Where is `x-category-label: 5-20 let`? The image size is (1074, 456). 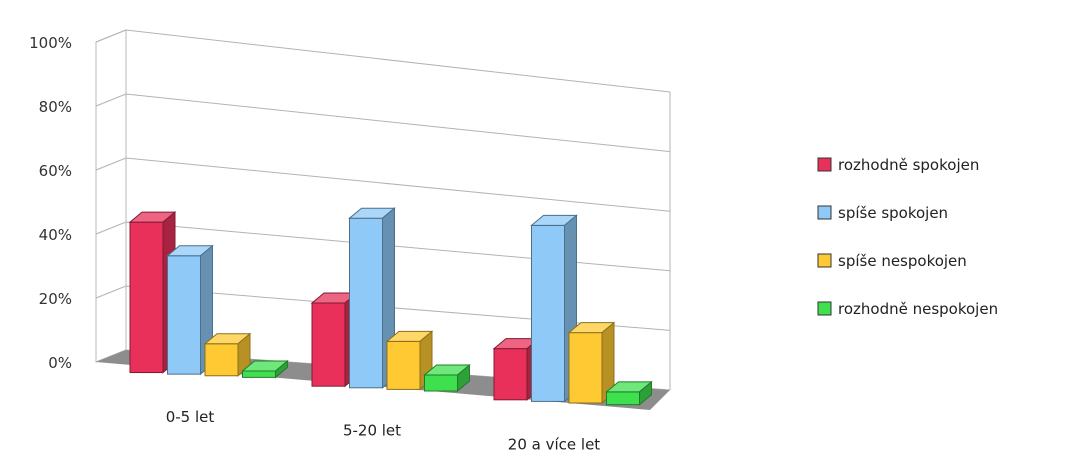
x-category-label: 5-20 let is located at coordinates (372, 431).